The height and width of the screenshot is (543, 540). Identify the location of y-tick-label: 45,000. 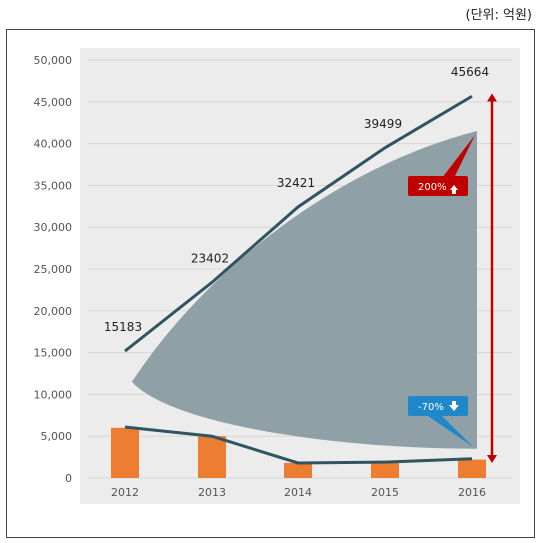
(53, 102).